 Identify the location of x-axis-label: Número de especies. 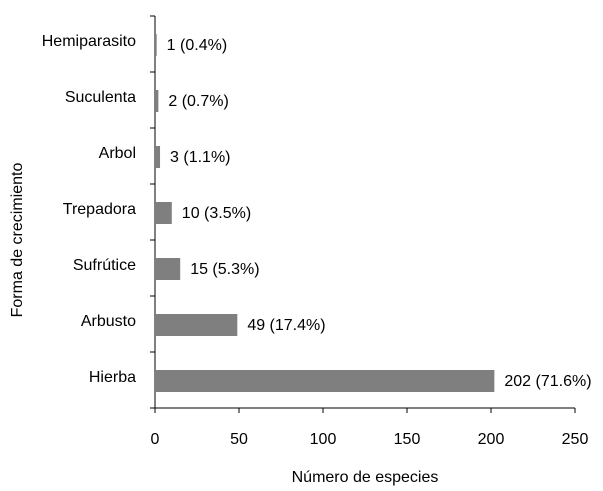
(365, 477).